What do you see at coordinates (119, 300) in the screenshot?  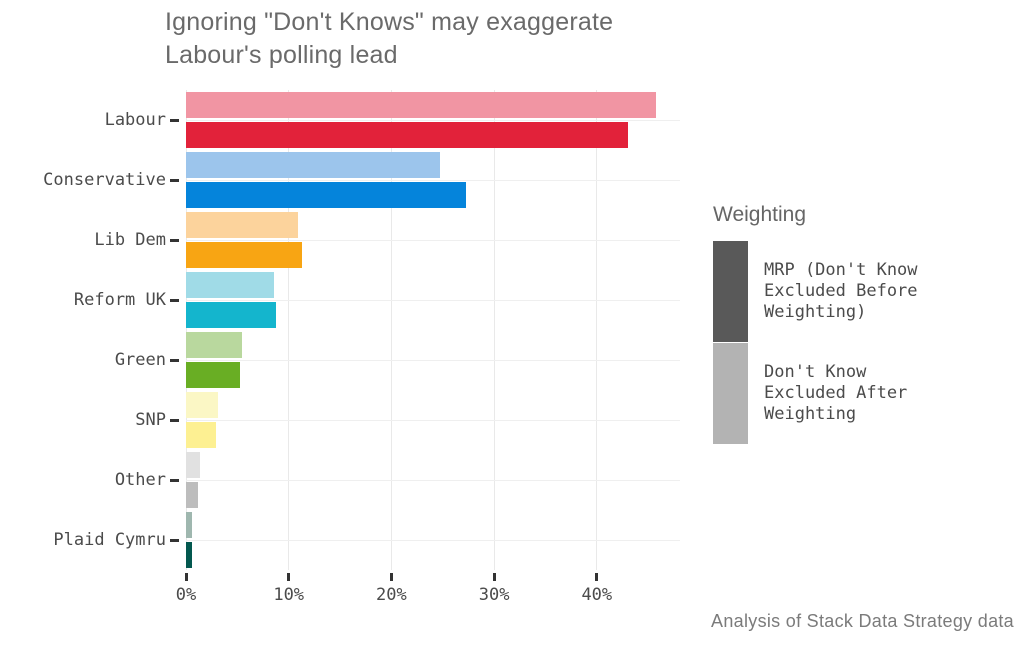 I see `category-label: Reform UK` at bounding box center [119, 300].